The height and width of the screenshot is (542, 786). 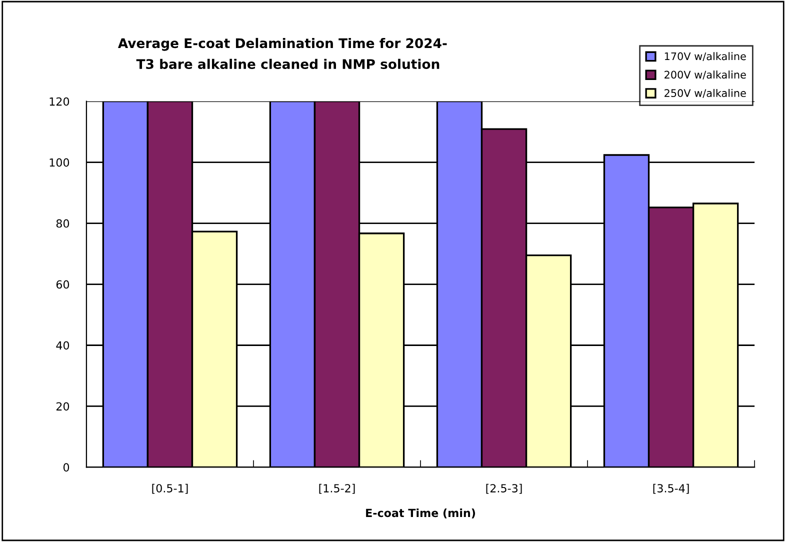 What do you see at coordinates (63, 406) in the screenshot?
I see `y-tick-label: 20` at bounding box center [63, 406].